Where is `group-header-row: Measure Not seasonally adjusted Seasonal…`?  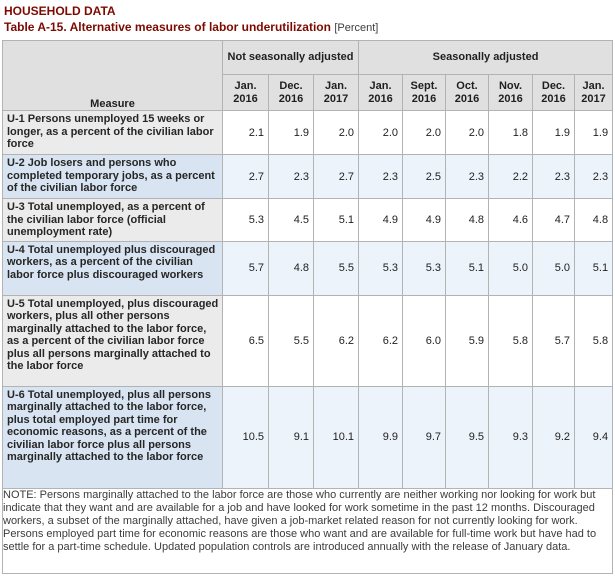 group-header-row: Measure Not seasonally adjusted Seasonal… is located at coordinates (308, 75).